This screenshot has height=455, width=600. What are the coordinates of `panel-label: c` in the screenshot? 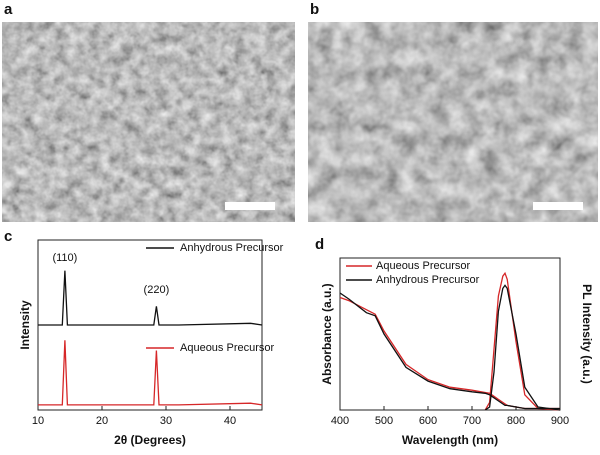 It's located at (8, 236).